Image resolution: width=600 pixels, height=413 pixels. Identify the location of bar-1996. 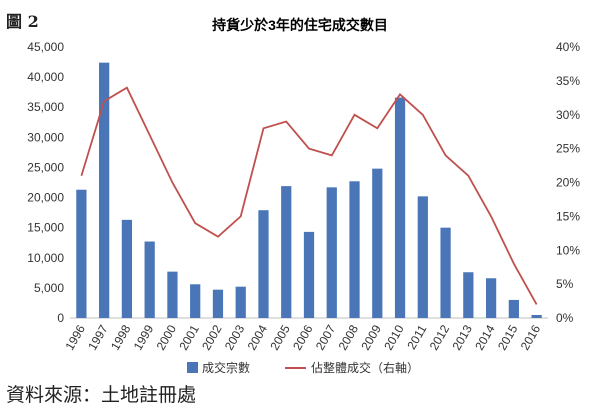
(81, 253).